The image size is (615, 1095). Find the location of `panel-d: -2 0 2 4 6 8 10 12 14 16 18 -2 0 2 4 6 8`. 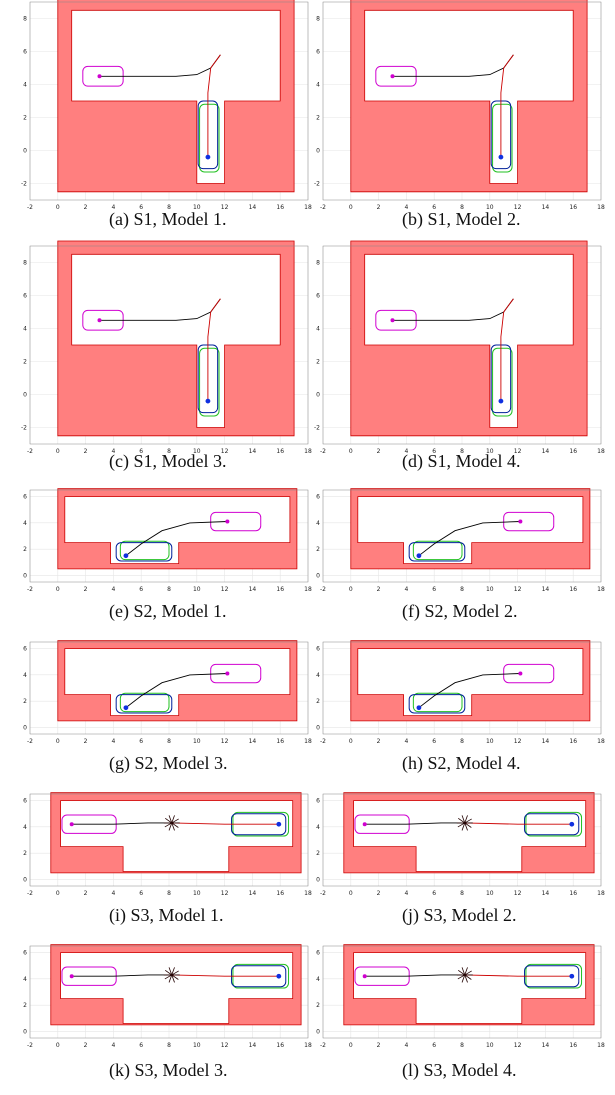

panel-d: -2 0 2 4 6 8 10 12 14 16 18 -2 0 2 4 6 8 is located at coordinates (459, 349).